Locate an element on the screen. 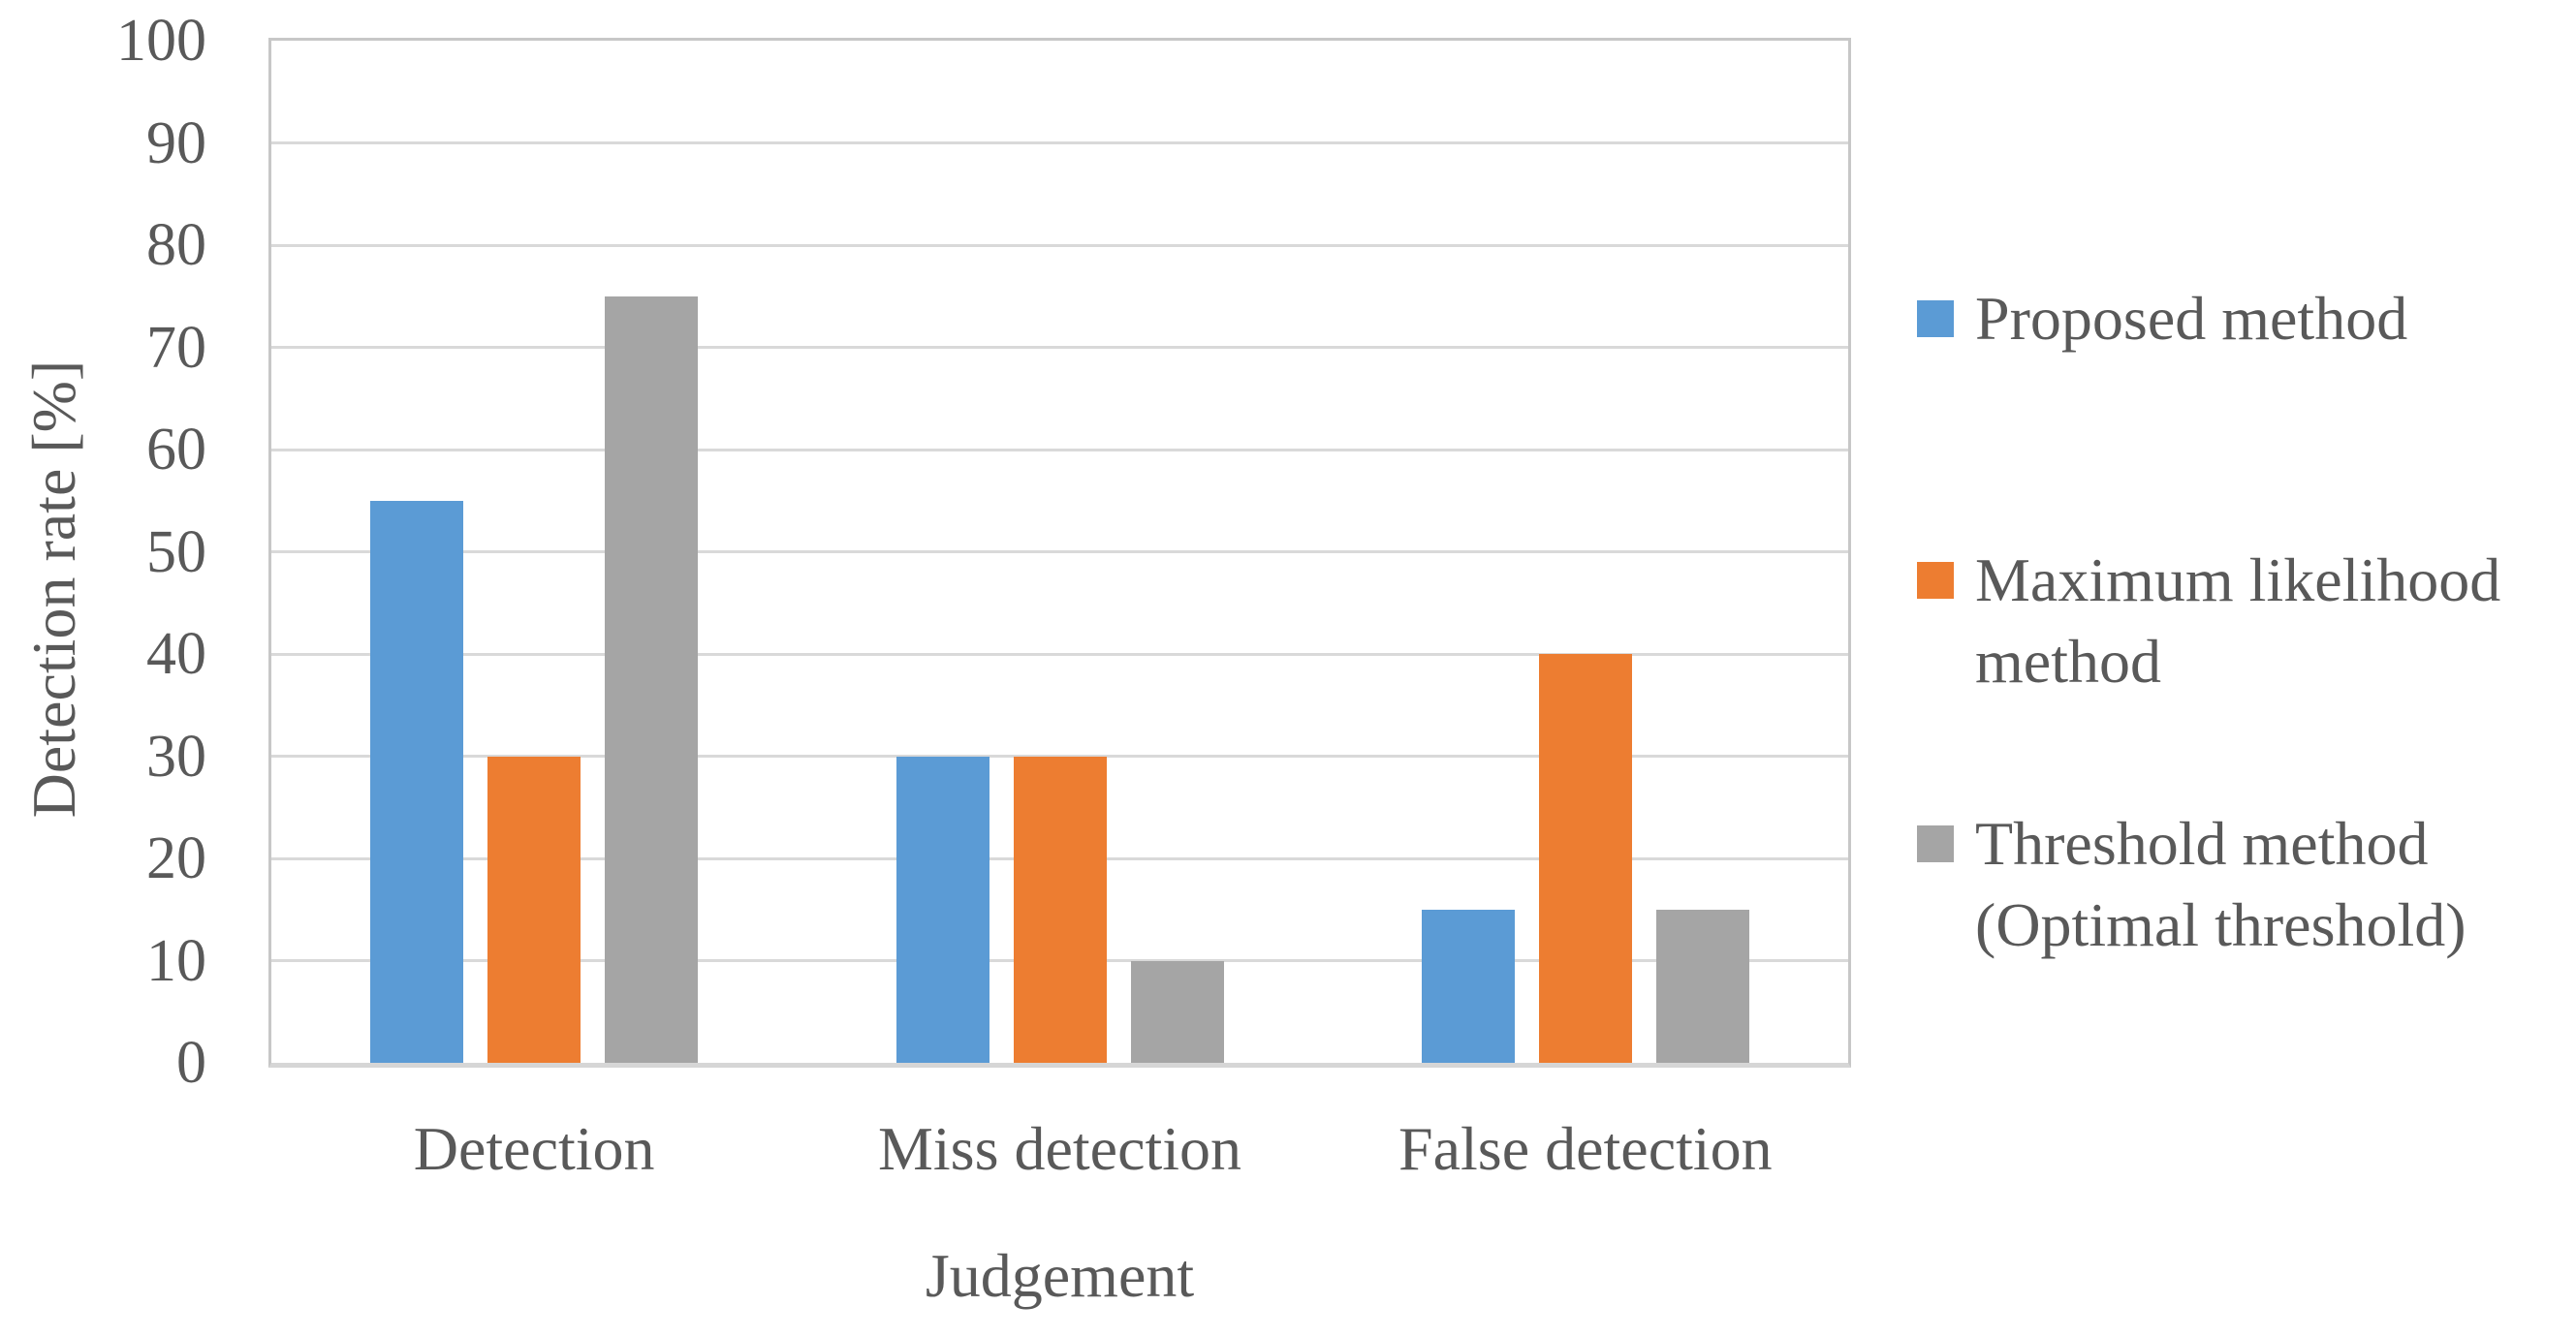 The image size is (2576, 1337). legend-label-threshold-method-optimal-threshold: Threshold method (Optimal threshold) is located at coordinates (2220, 884).